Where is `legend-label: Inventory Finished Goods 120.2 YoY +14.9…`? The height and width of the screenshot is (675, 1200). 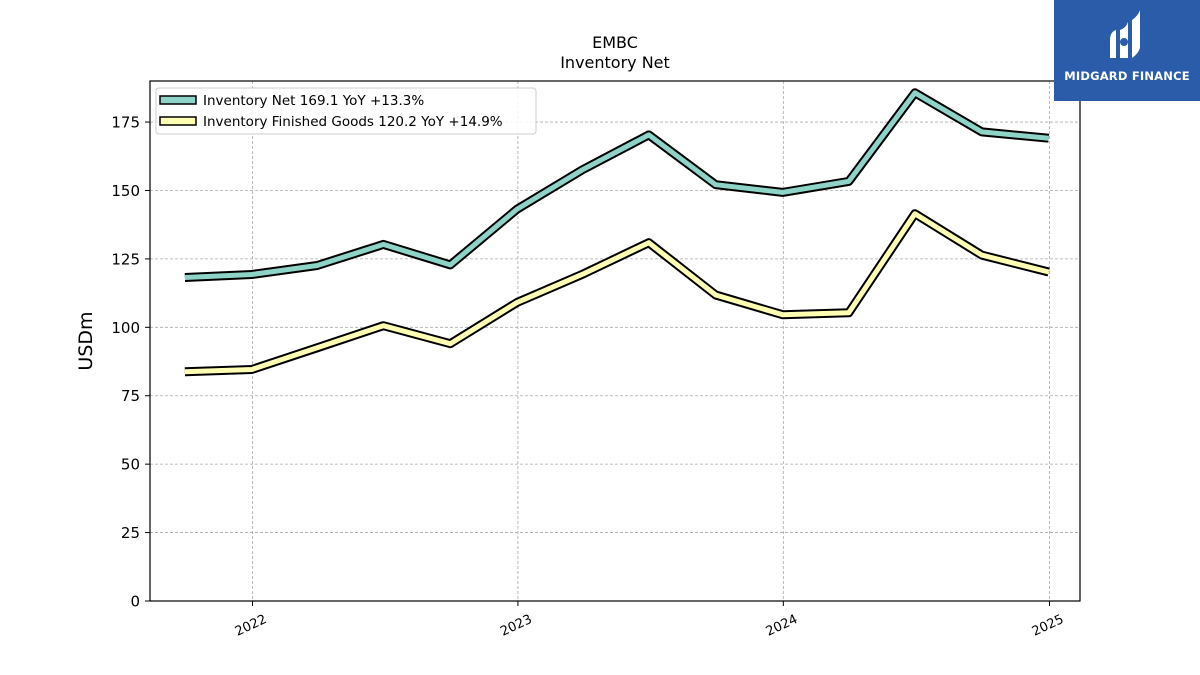
legend-label: Inventory Finished Goods 120.2 YoY +14.9… is located at coordinates (353, 122).